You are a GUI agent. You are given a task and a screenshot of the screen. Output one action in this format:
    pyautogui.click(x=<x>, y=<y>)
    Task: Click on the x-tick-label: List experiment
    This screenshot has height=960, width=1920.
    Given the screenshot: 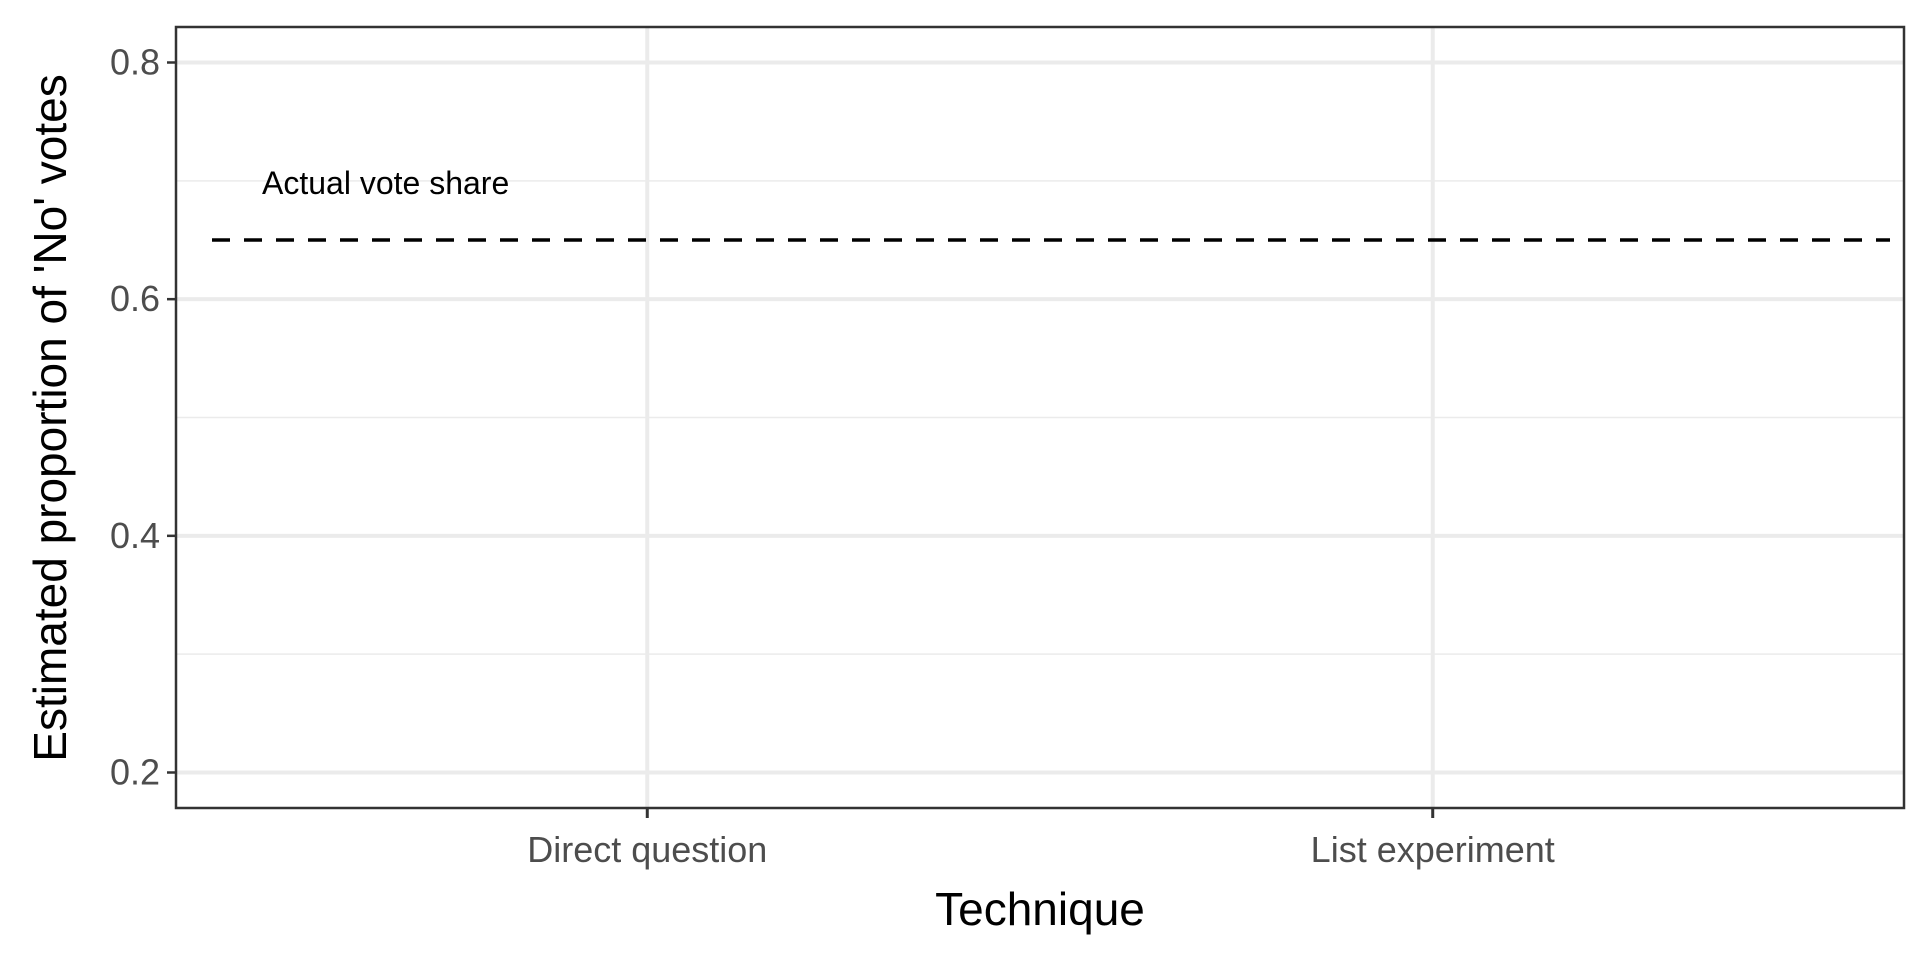 What is the action you would take?
    pyautogui.click(x=1433, y=849)
    